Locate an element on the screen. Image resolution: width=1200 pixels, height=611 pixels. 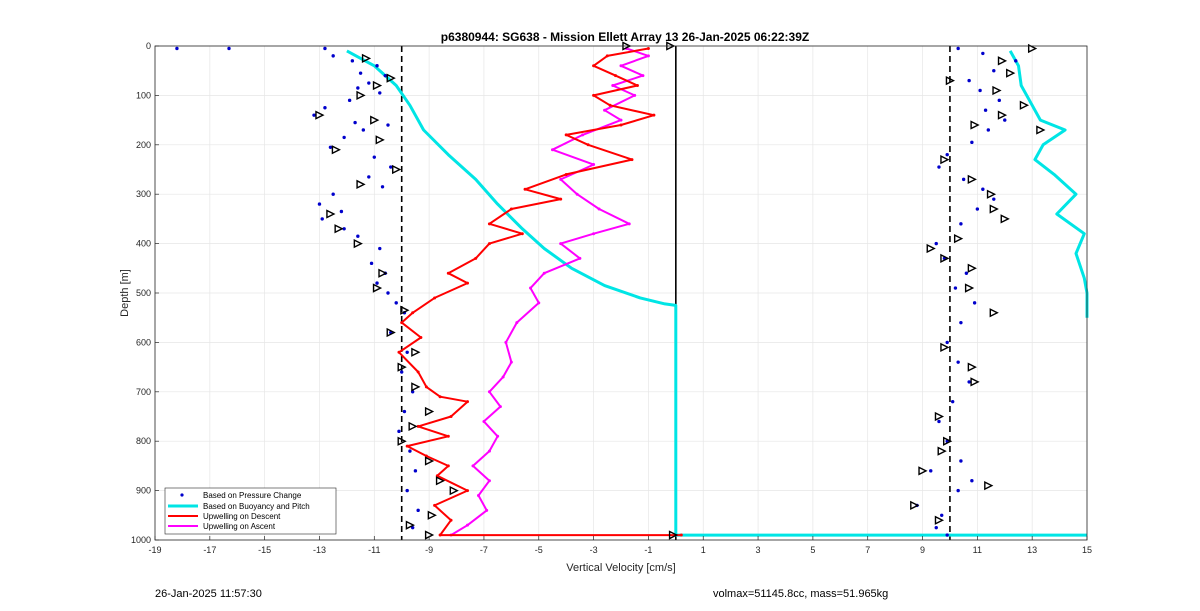
x-tick-label: 13 is located at coordinates (1032, 550).